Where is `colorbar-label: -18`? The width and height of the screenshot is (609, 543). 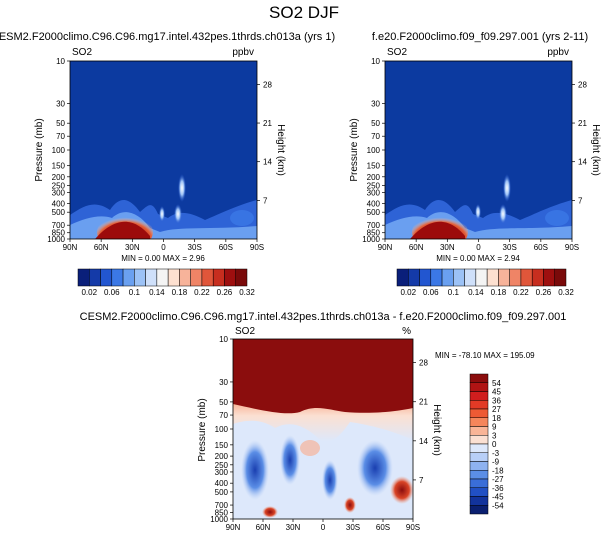 colorbar-label: -18 is located at coordinates (498, 470).